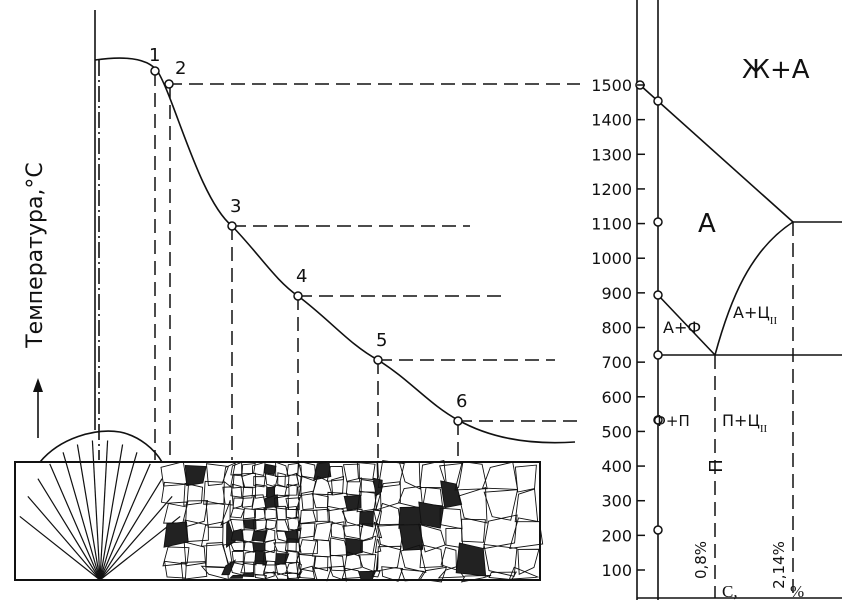 Image resolution: width=842 pixels, height=600 pixels. What do you see at coordinates (741, 420) in the screenshot?
I see `region-text: П+Ц` at bounding box center [741, 420].